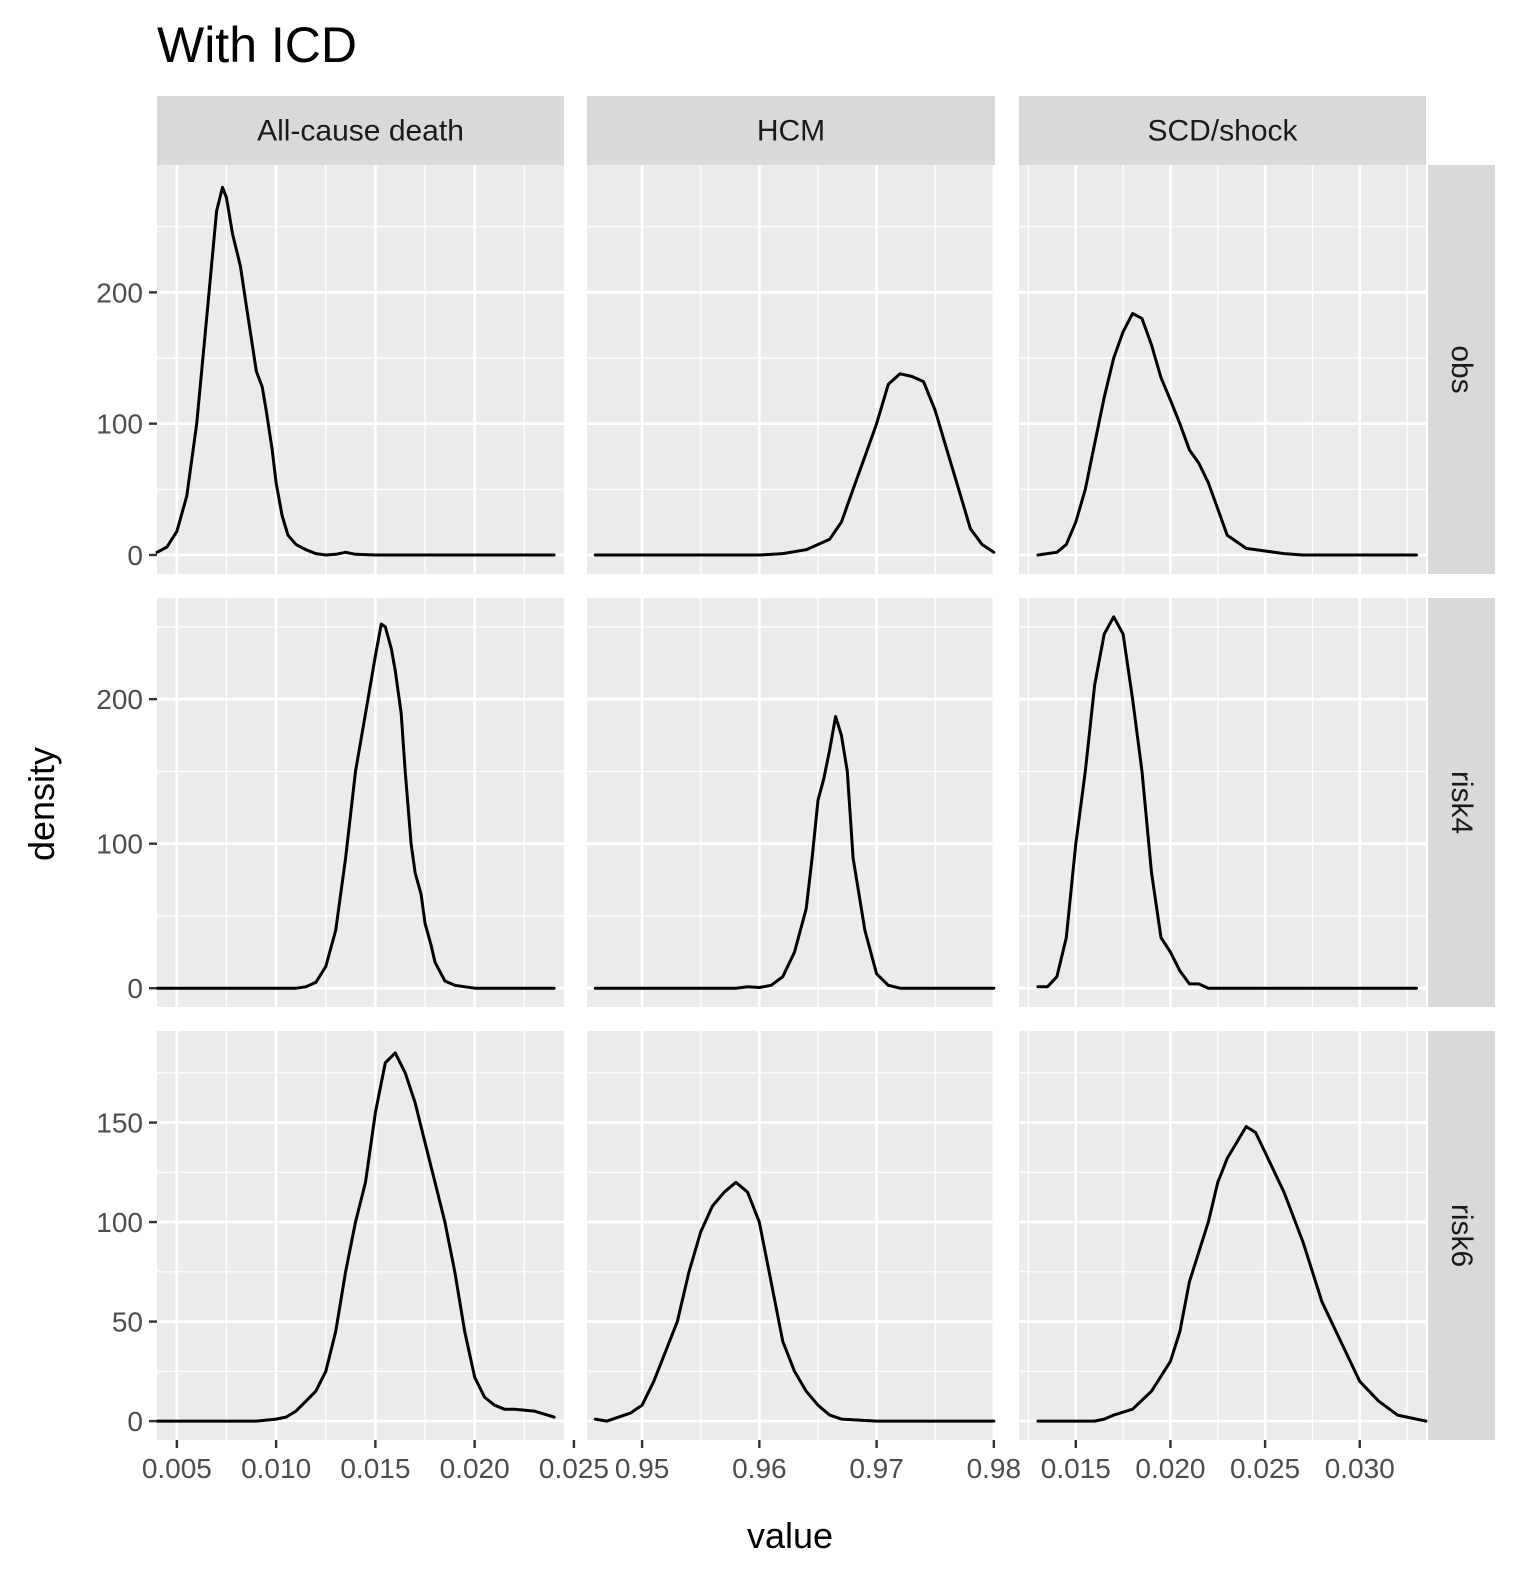 This screenshot has width=1531, height=1581. Describe the element at coordinates (759, 1468) in the screenshot. I see `x-tick-label: 0.96` at that location.